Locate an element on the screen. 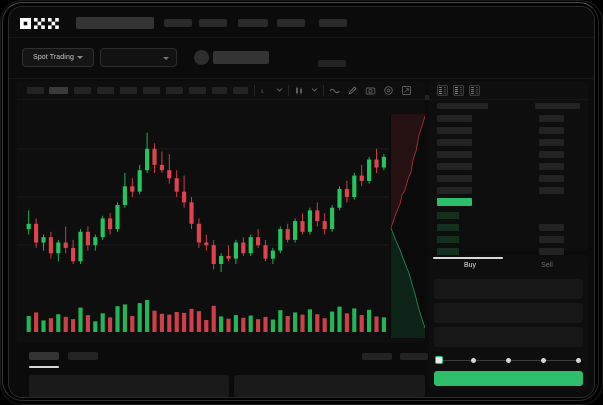 The height and width of the screenshot is (405, 603). camera-icon is located at coordinates (370, 90).